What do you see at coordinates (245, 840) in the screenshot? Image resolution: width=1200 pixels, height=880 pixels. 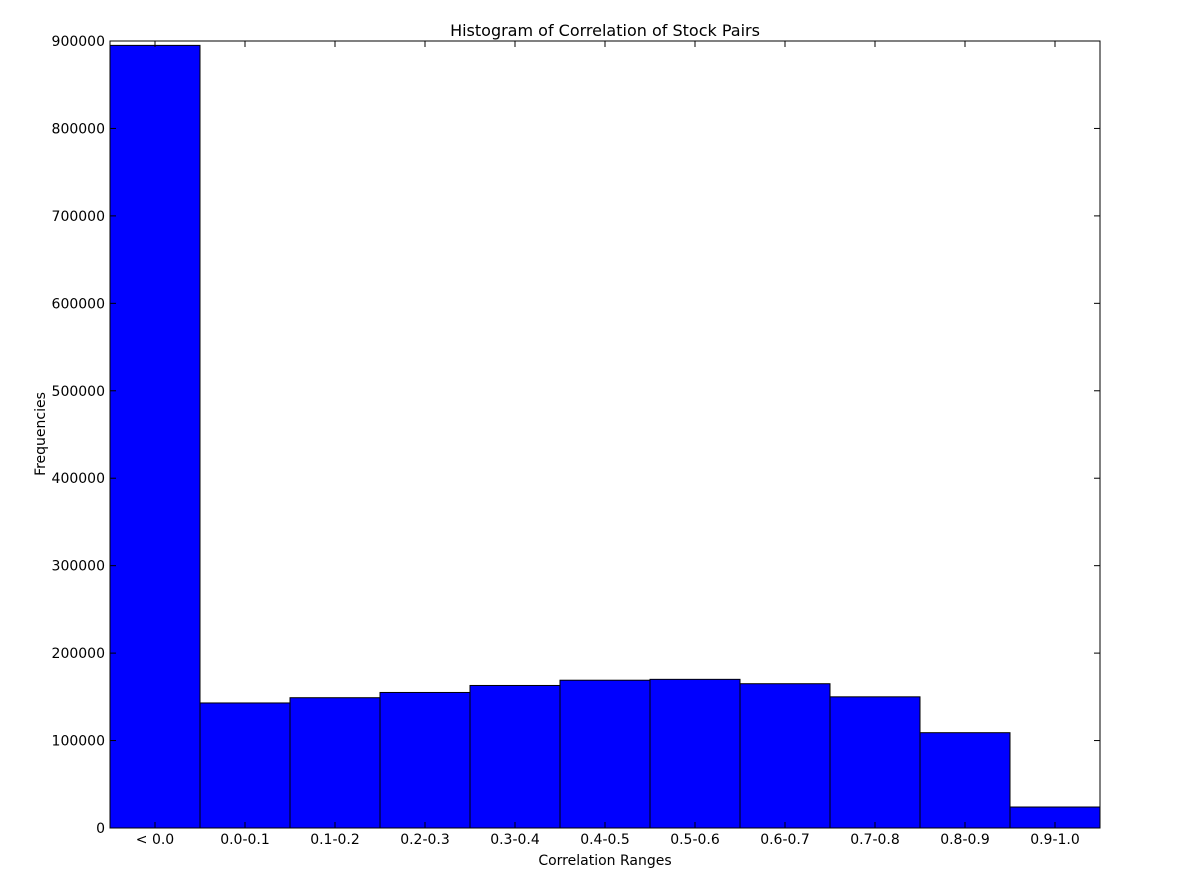 I see `x-tick-label: 0.0-0.1` at bounding box center [245, 840].